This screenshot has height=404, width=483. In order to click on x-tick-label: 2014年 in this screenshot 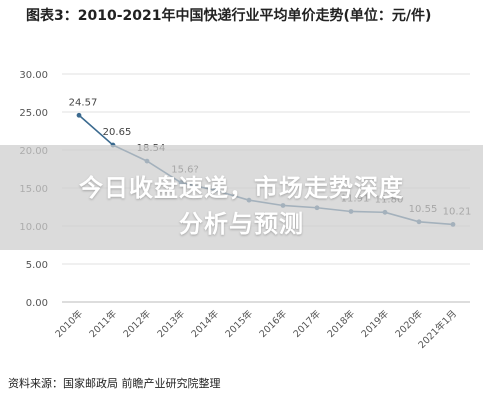, I will do `click(205, 323)`.